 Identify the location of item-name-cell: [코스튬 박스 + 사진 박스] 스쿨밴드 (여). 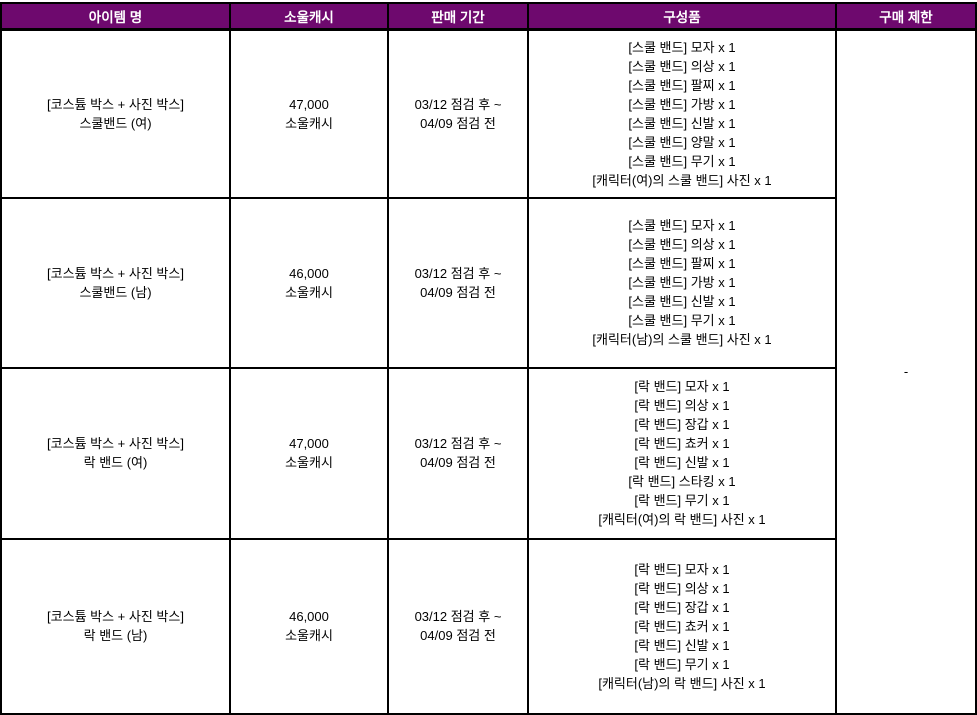
(115, 113).